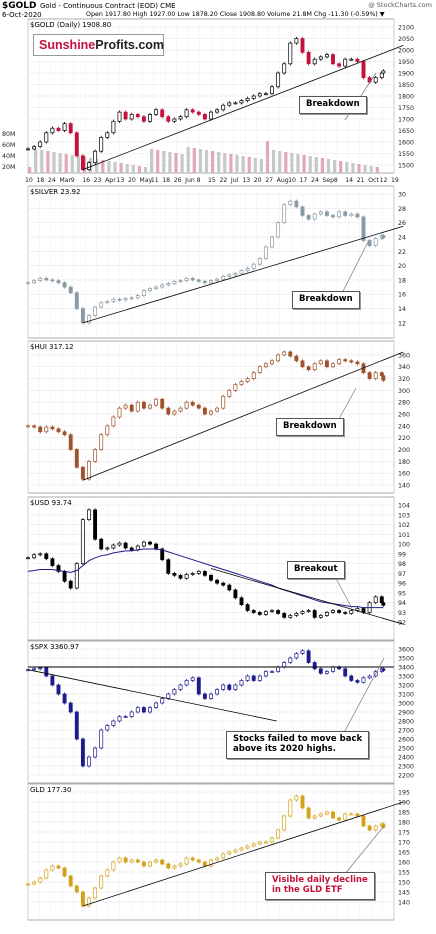 The width and height of the screenshot is (436, 934). Describe the element at coordinates (98, 45) in the screenshot. I see `sunshine-profits-logo: SunshineProfits.com` at that location.